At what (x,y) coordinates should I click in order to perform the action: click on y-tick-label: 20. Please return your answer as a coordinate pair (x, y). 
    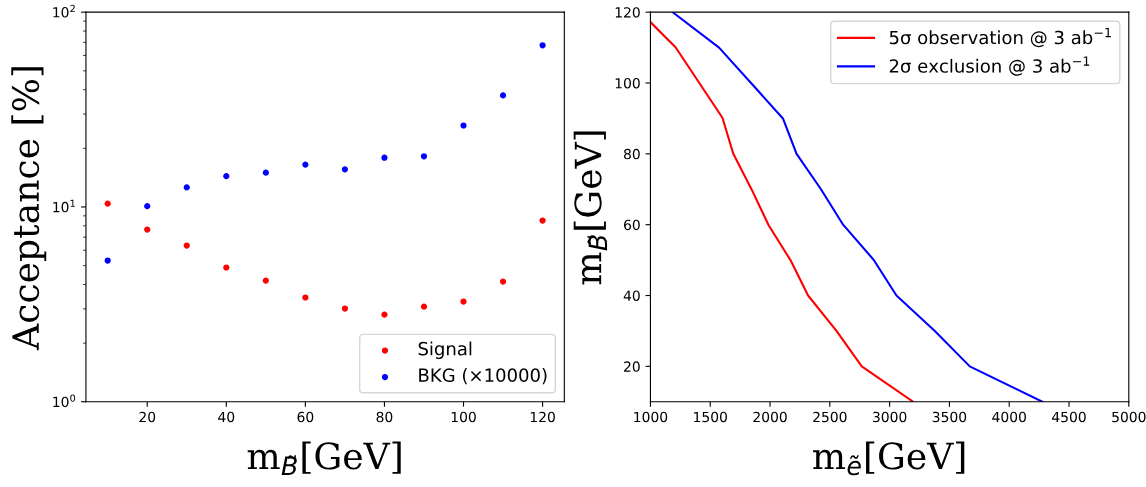
    Looking at the image, I should click on (632, 366).